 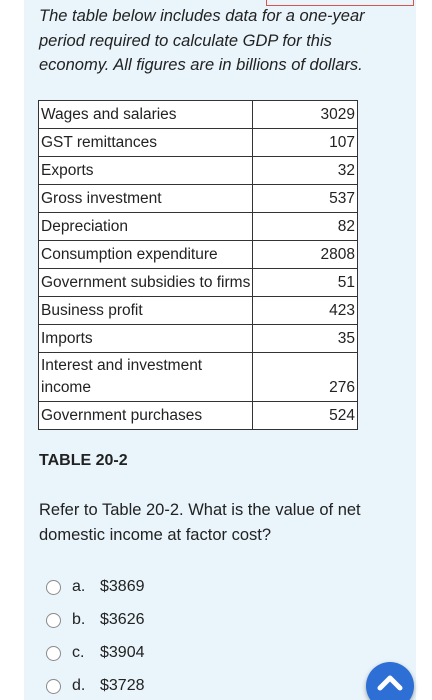 I want to click on row-label: Government purchases, so click(x=145, y=415).